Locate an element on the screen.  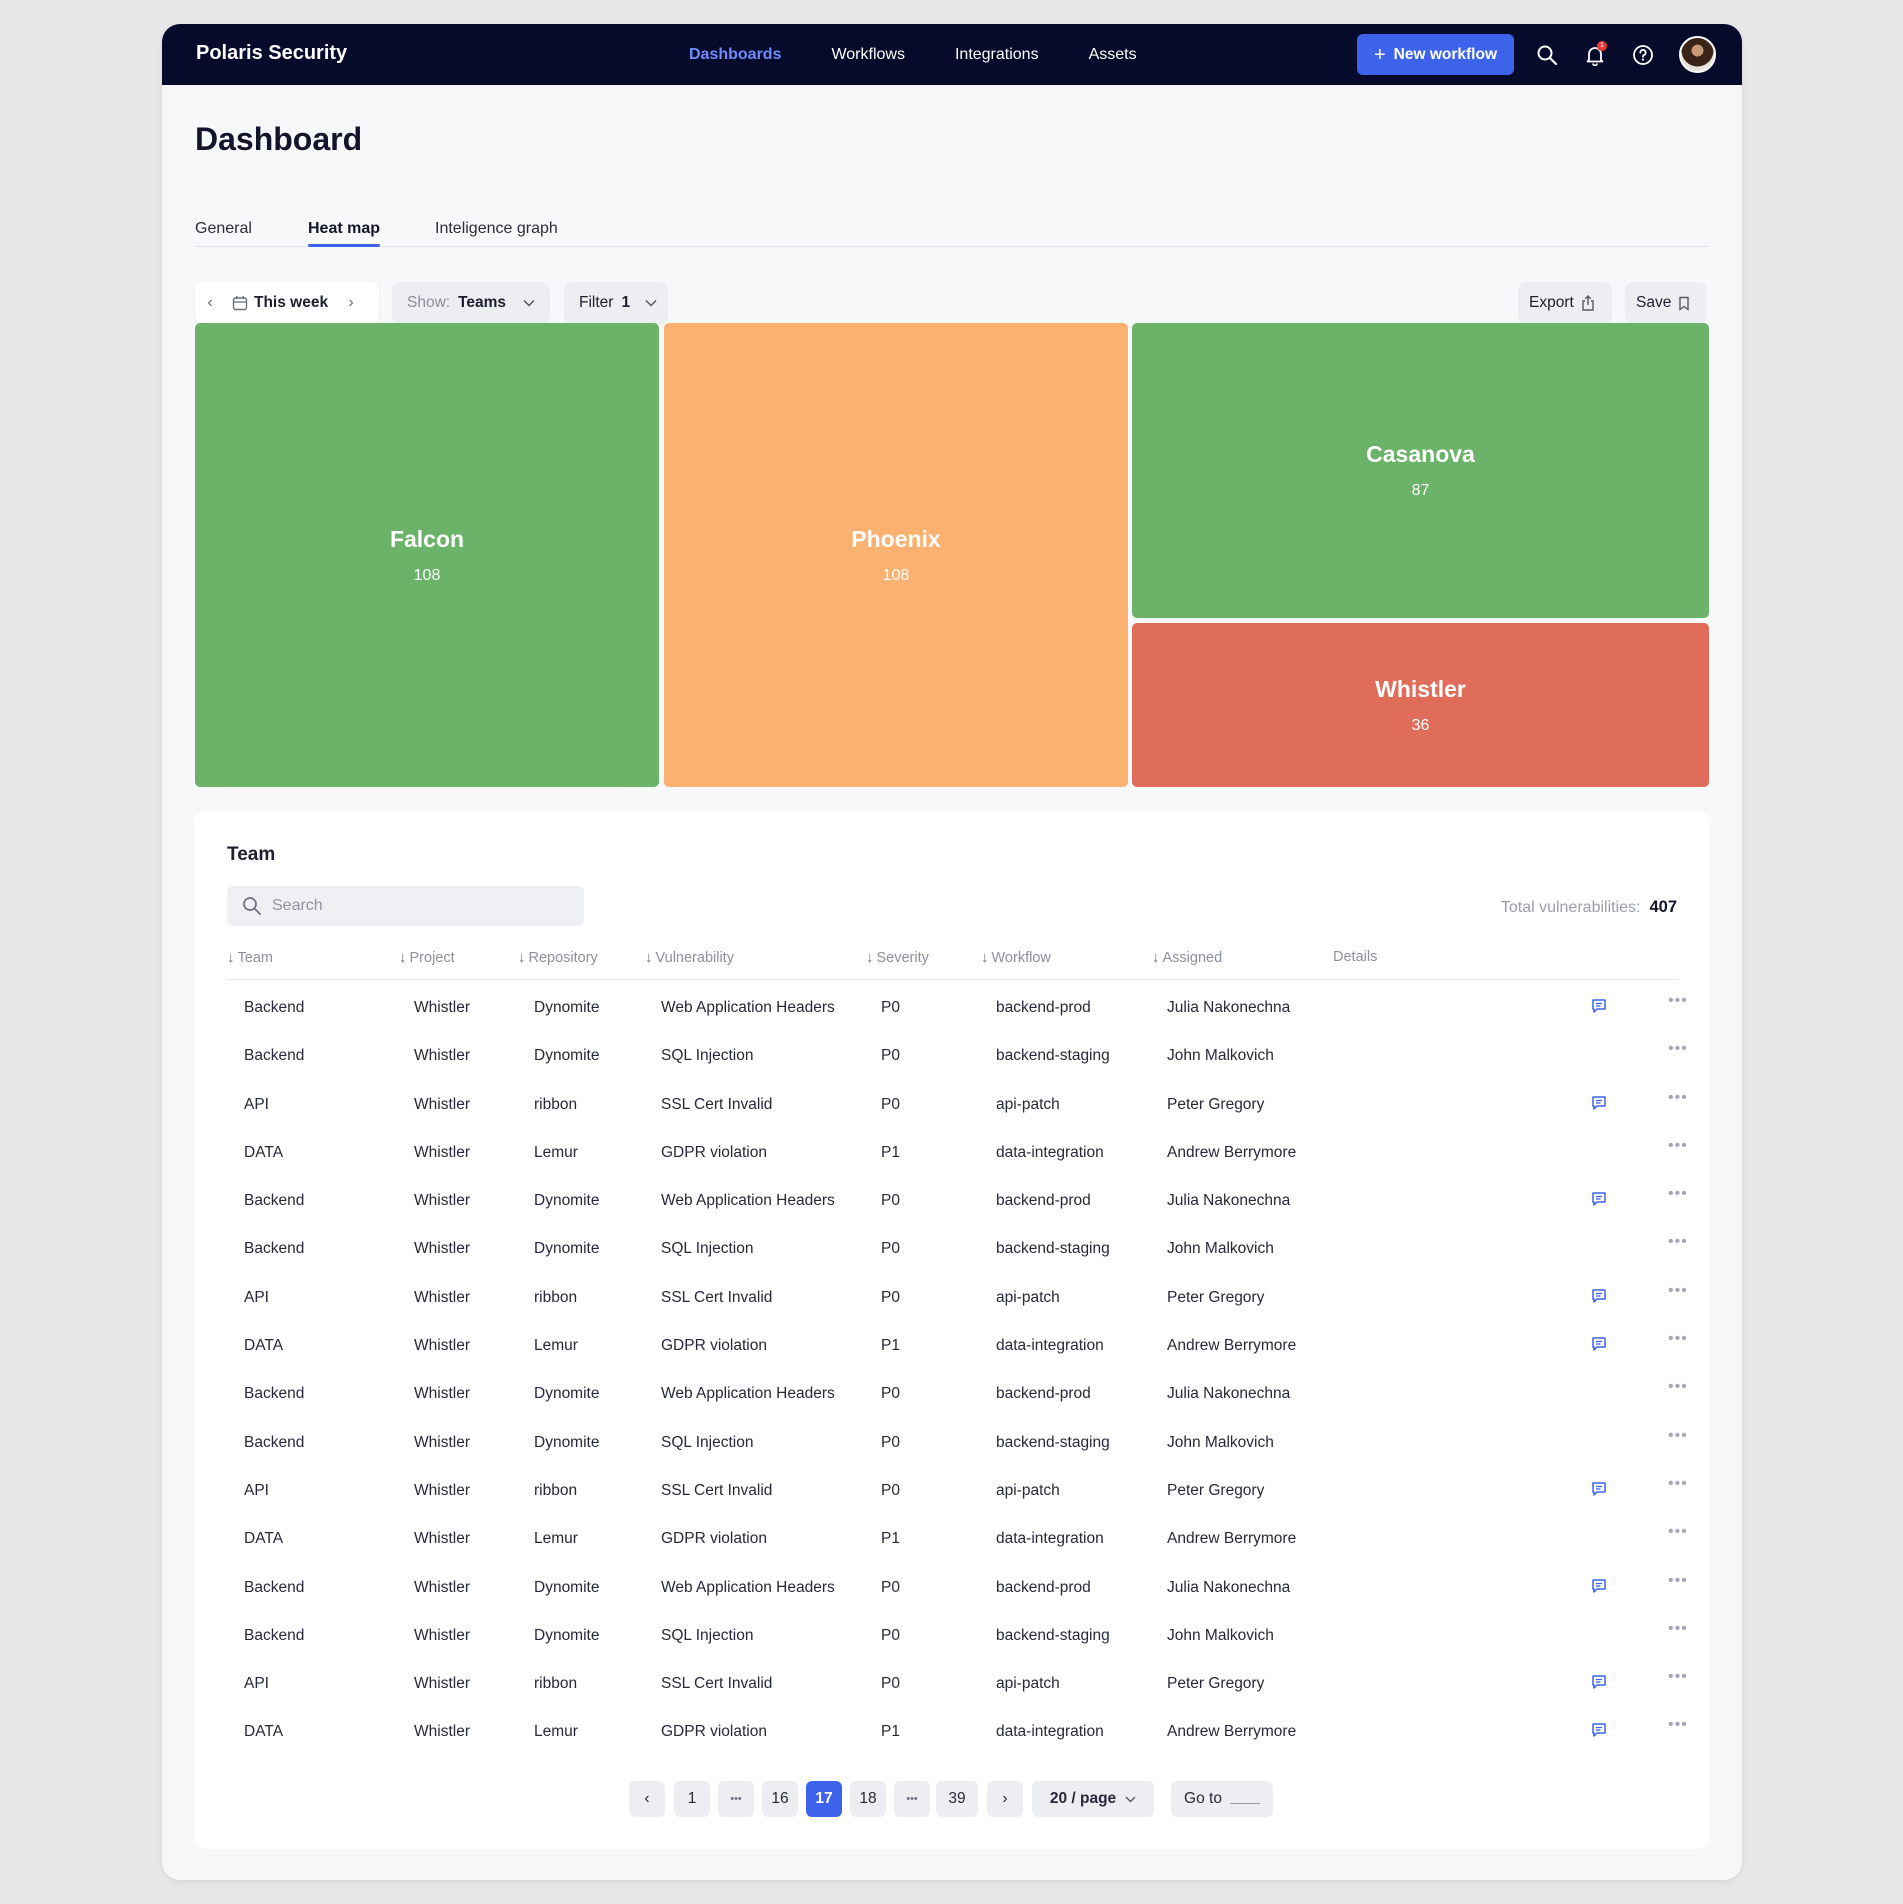
workflow-cell: backend-prod is located at coordinates (1043, 1587).